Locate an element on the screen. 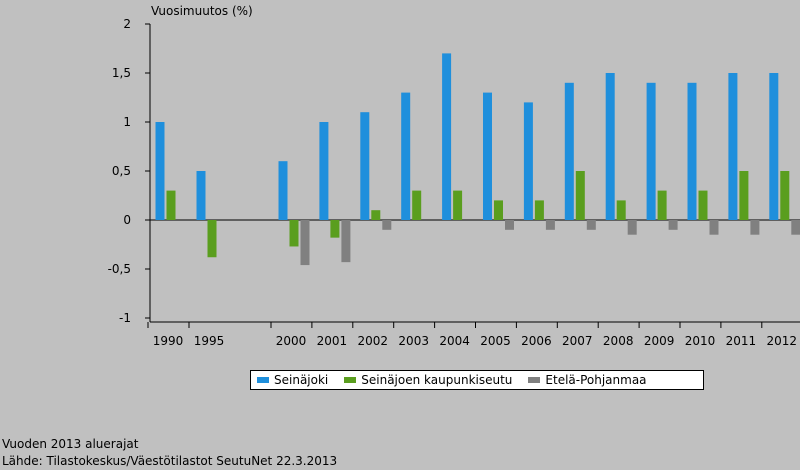  y-tick-label-1: -0,5 is located at coordinates (119, 269).